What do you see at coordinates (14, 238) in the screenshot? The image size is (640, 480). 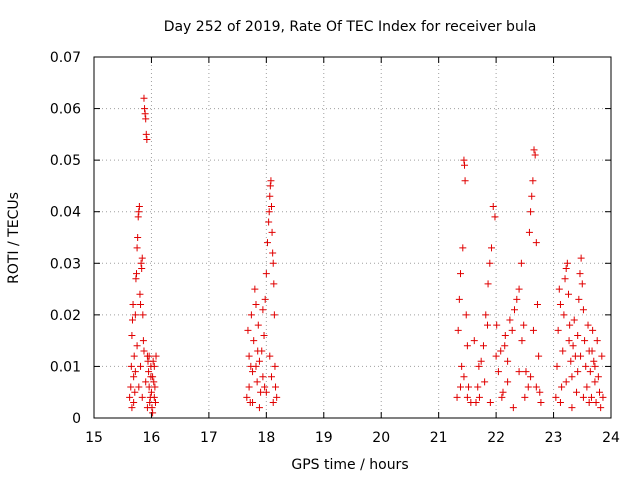 I see `y-axis-label: ROTI / TECUs` at bounding box center [14, 238].